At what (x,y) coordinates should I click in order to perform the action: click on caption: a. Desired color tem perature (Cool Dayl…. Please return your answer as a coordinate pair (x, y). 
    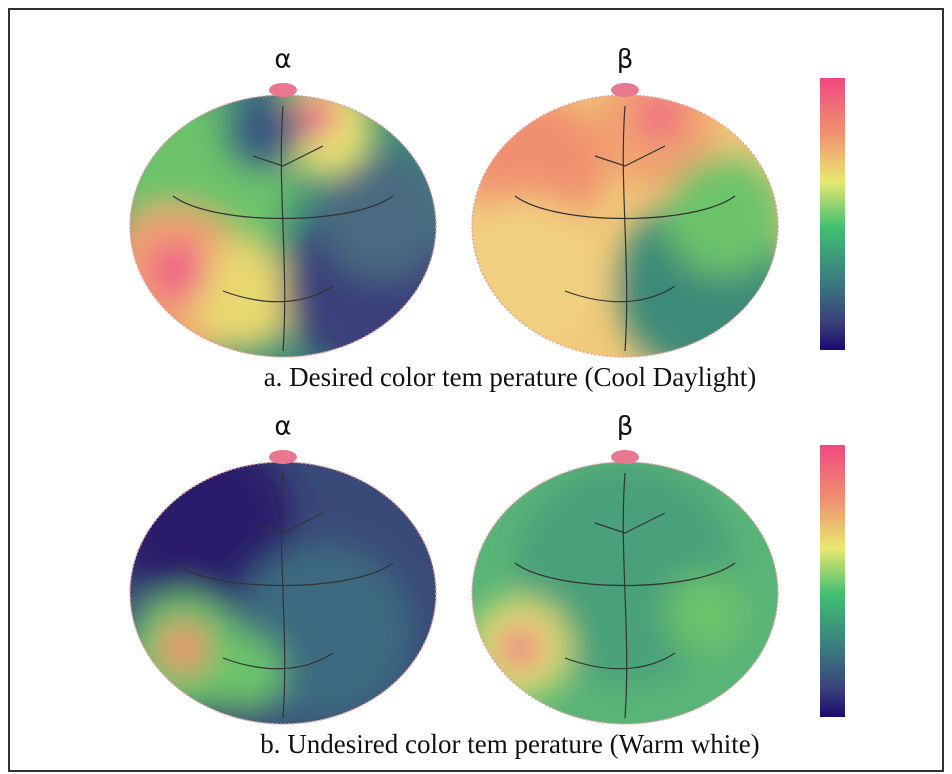
    Looking at the image, I should click on (510, 377).